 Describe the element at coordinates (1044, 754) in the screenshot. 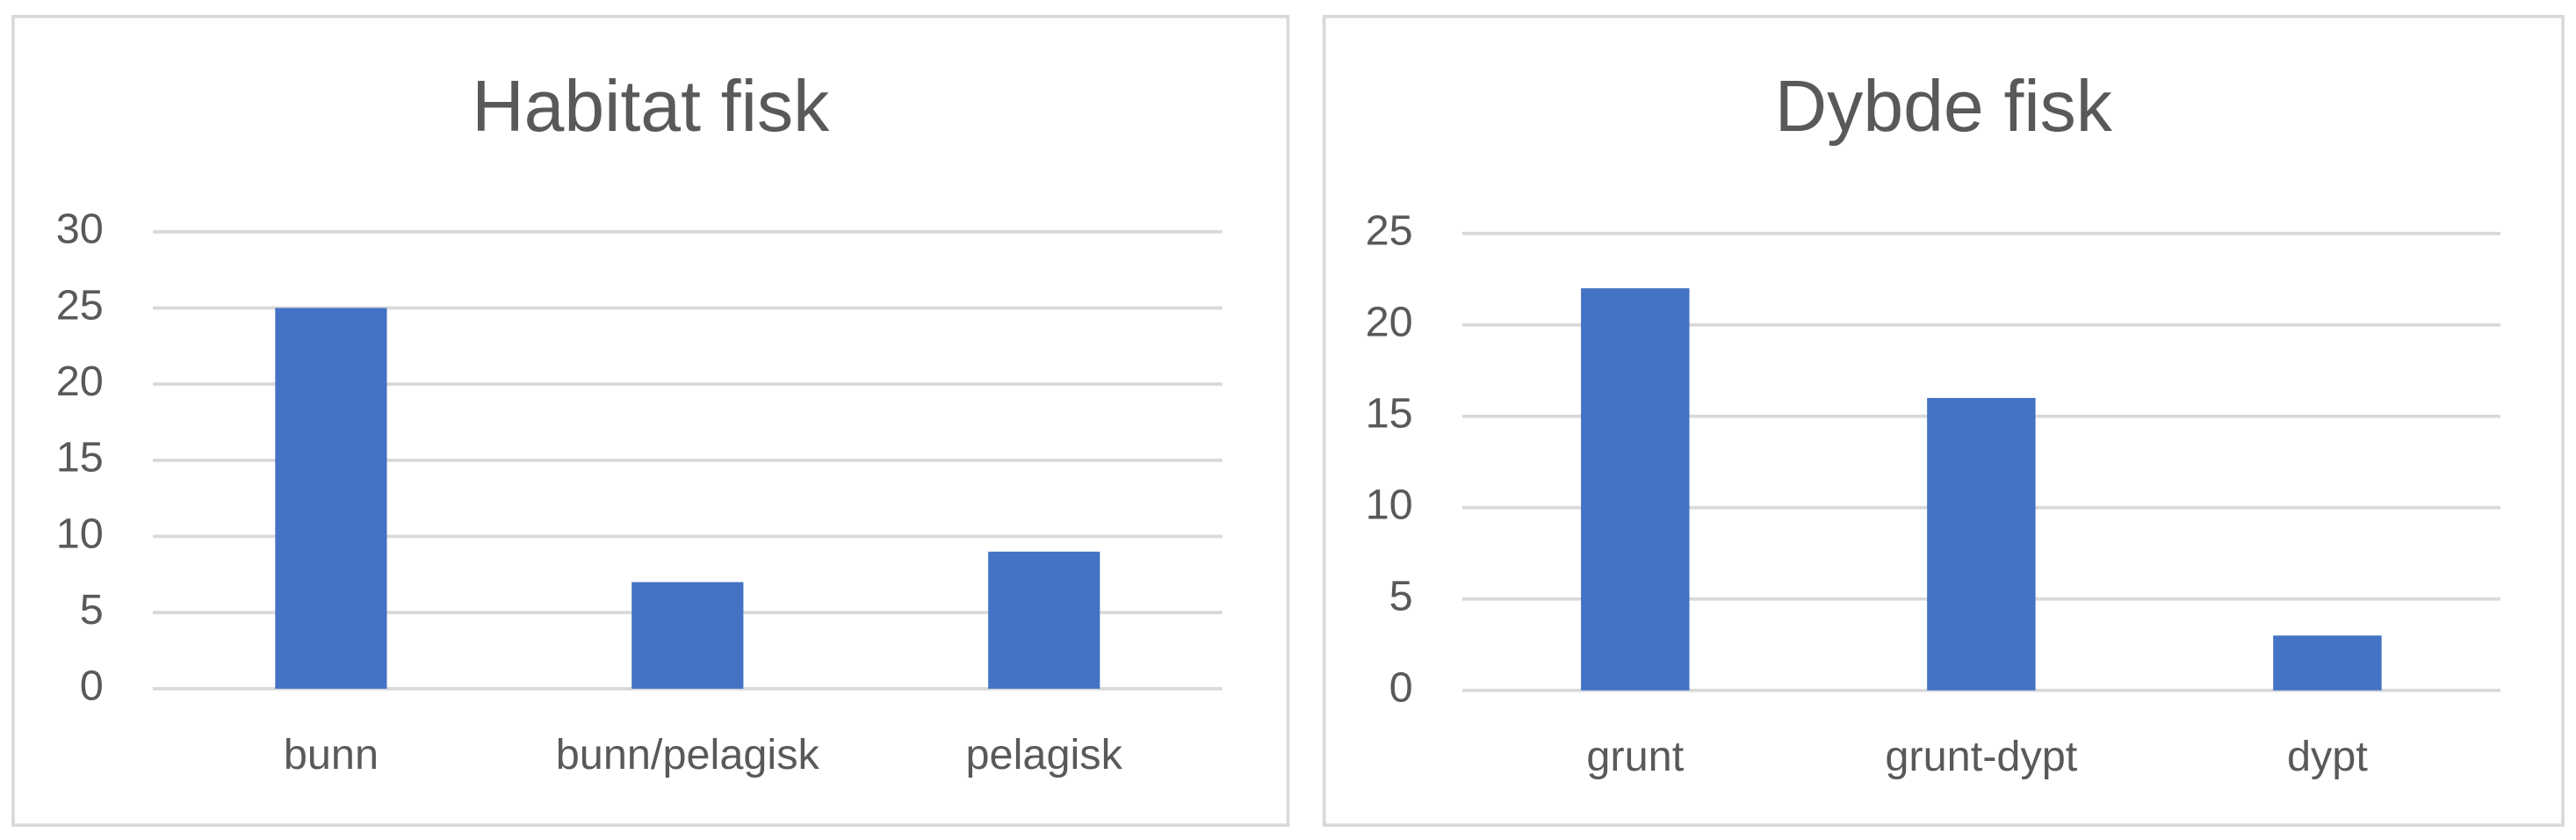

I see `x-tick-label: pelagisk` at that location.